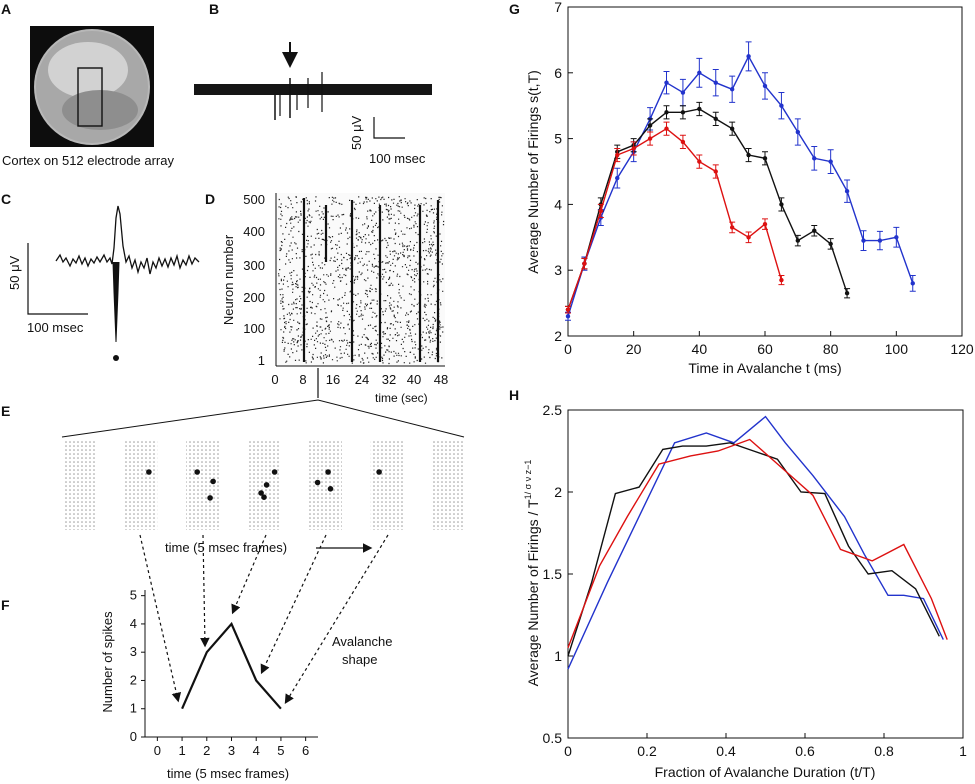  I want to click on f-ytick-label: 1, so click(133, 708).